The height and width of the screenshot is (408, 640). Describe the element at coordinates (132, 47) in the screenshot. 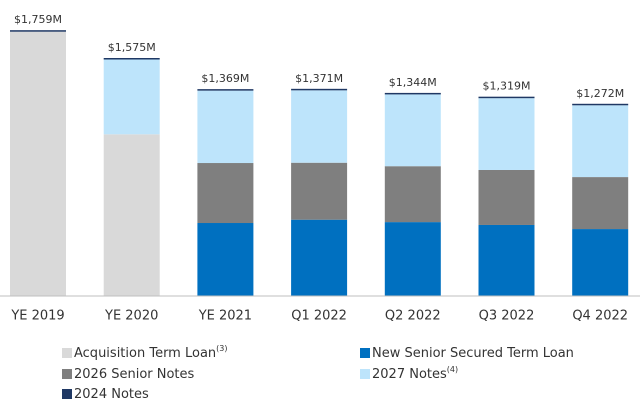

I see `total-label: $1,575M` at that location.